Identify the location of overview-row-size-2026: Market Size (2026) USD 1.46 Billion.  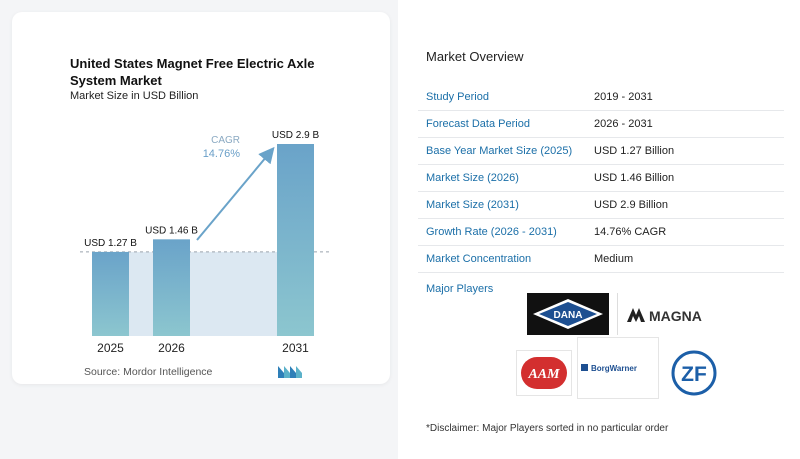
(601, 178).